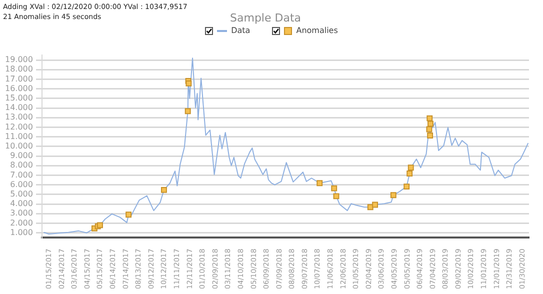 This screenshot has height=294, width=543. What do you see at coordinates (18, 69) in the screenshot?
I see `y-tick-label: 18.000` at bounding box center [18, 69].